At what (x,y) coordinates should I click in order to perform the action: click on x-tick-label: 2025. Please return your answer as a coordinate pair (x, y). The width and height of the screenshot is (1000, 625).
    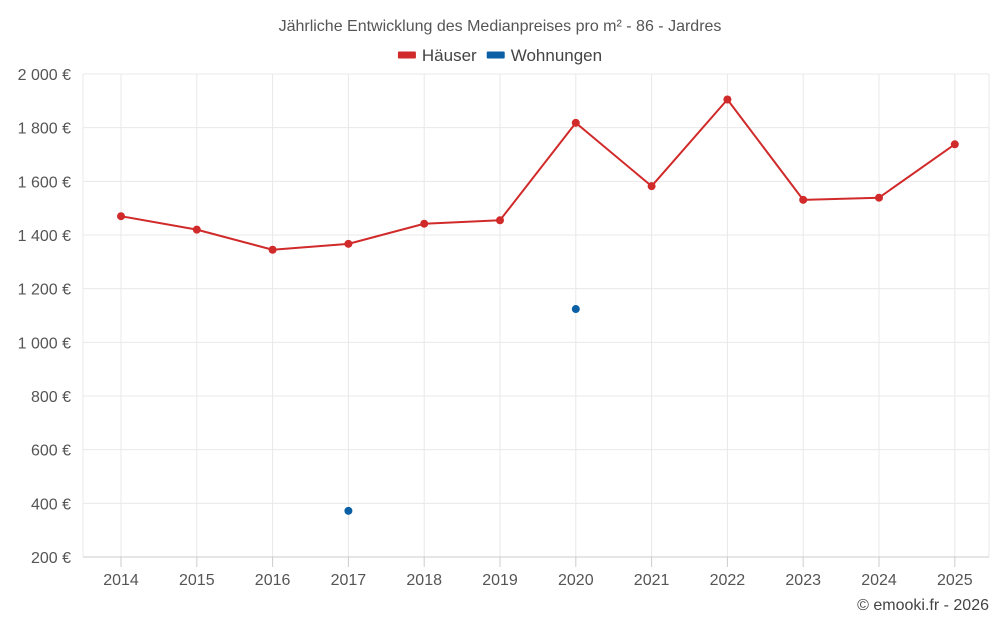
    Looking at the image, I should click on (955, 580).